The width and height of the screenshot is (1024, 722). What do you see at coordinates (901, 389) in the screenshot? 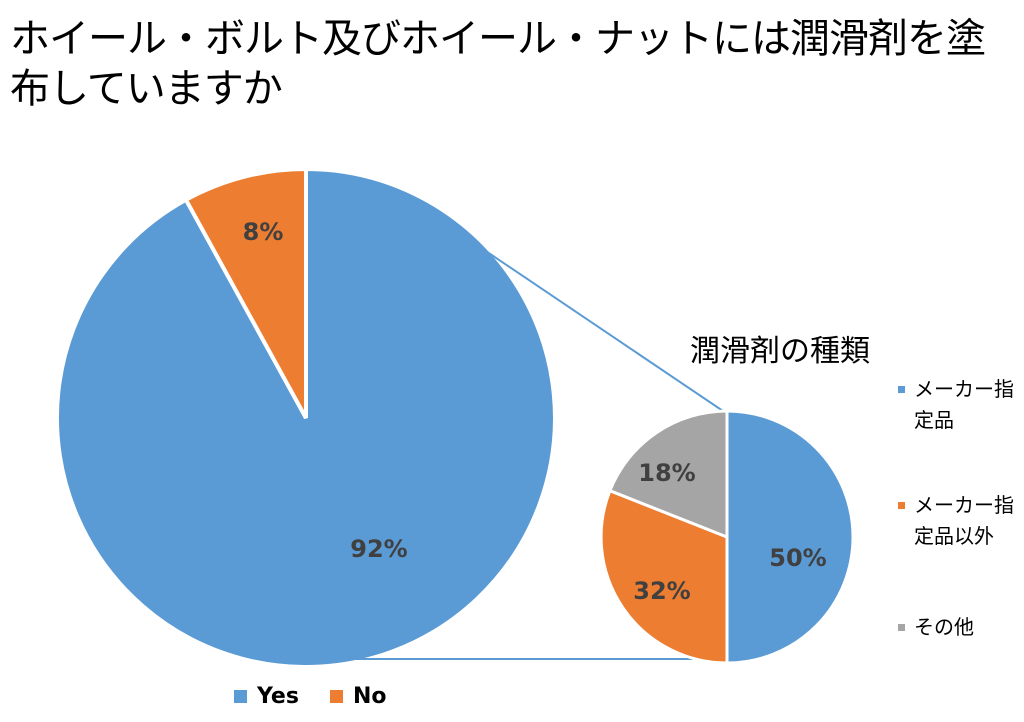
I see `legend-swatch-blue` at bounding box center [901, 389].